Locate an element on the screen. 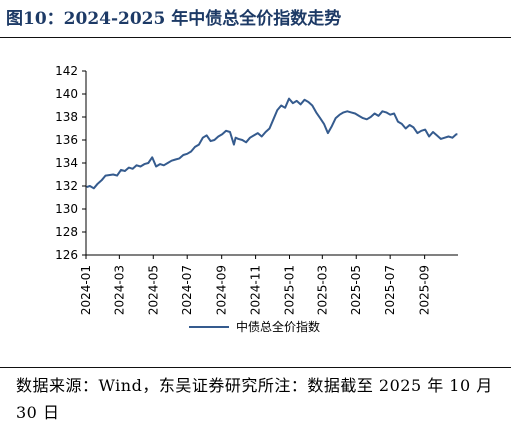 The image size is (511, 432). x-tick-label: 2024-01 is located at coordinates (86, 290).